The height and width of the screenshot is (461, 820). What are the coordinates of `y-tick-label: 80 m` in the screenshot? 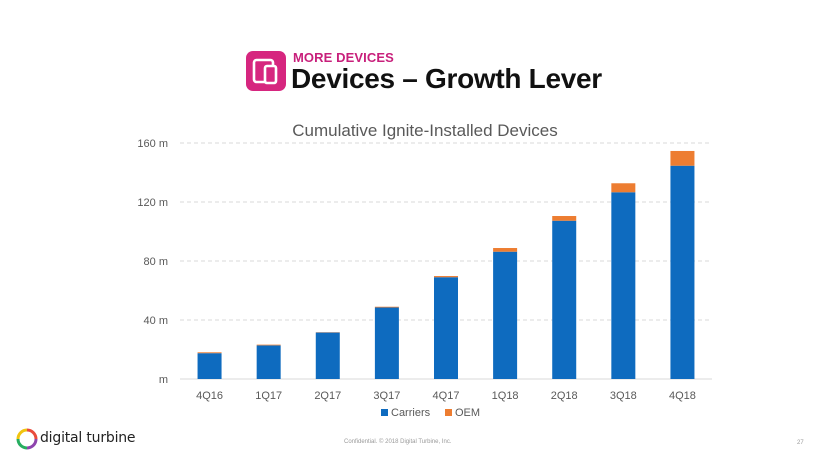 It's located at (156, 262).